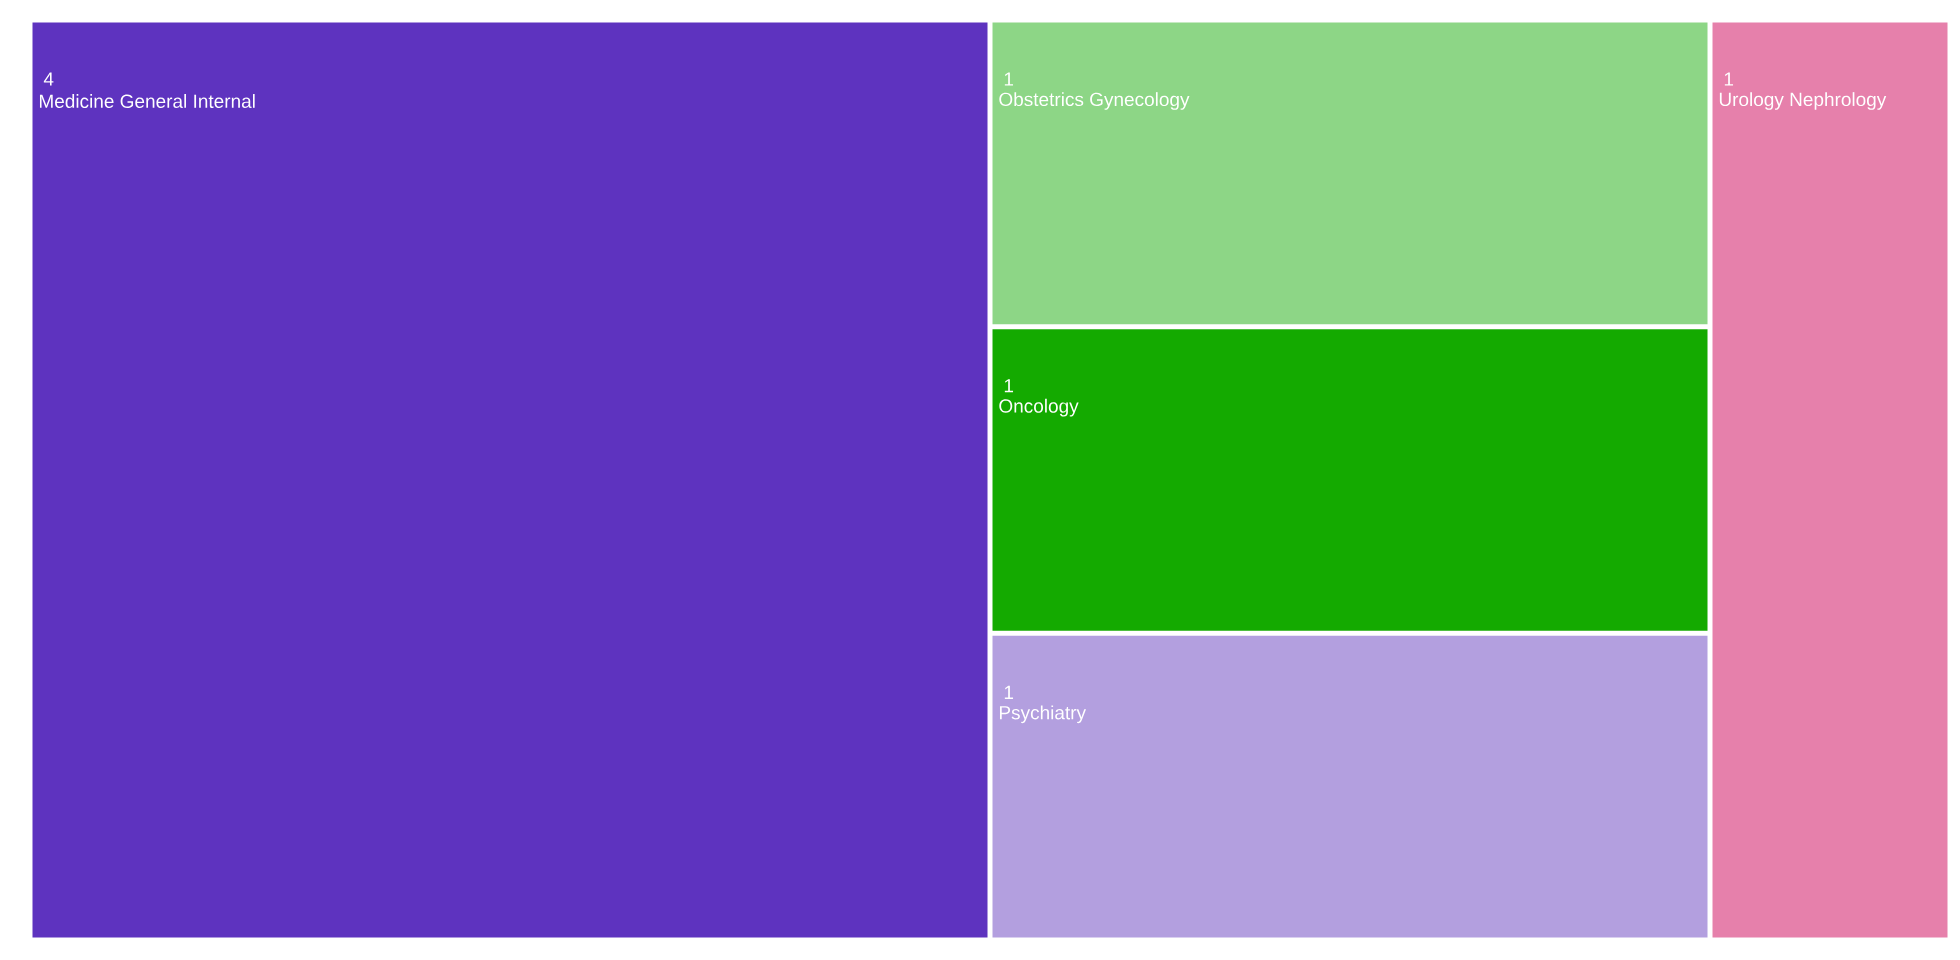 Image resolution: width=1960 pixels, height=960 pixels. I want to click on data-label: 4, so click(48, 79).